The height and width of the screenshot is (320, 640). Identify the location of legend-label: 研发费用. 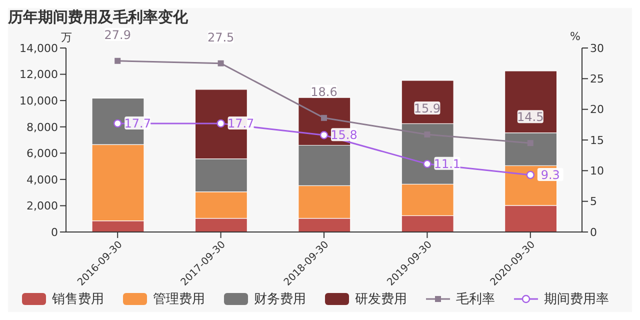
(380, 299).